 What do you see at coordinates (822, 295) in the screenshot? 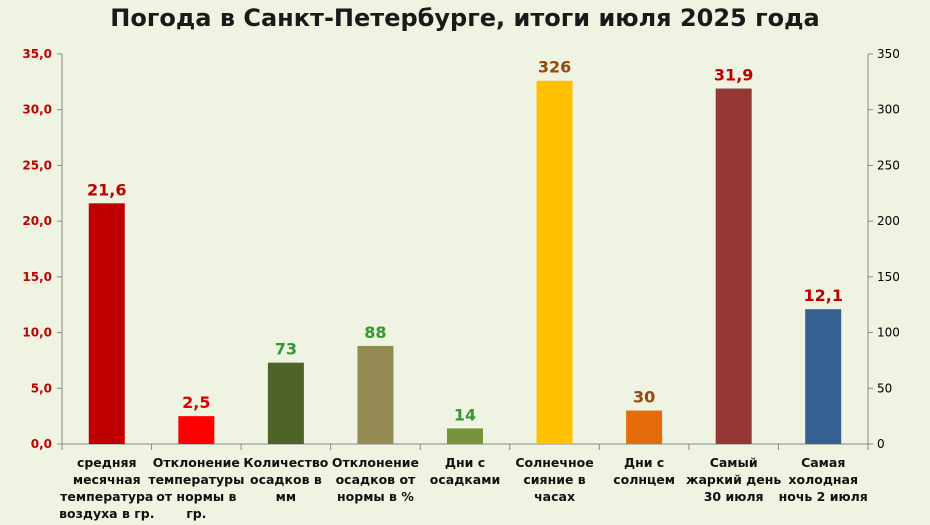
I see `bar-value-label: 12,1` at bounding box center [822, 295].